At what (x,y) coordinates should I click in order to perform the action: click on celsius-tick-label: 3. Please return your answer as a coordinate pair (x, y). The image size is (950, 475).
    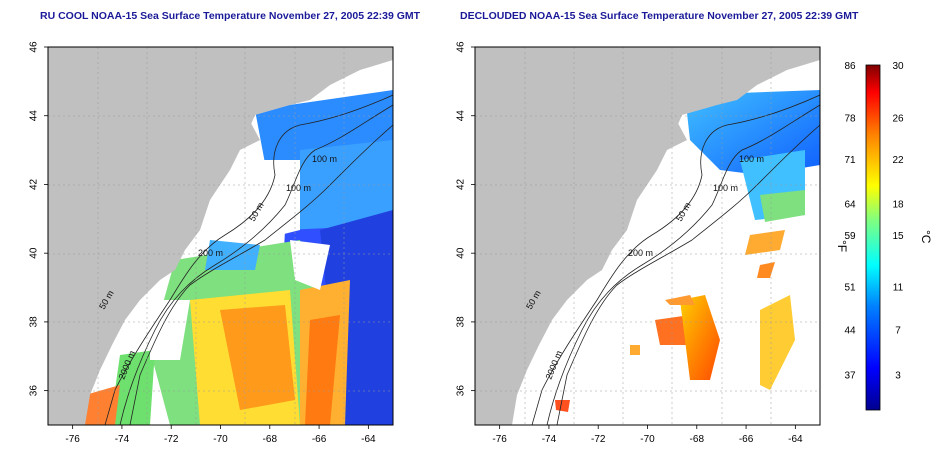
    Looking at the image, I should click on (898, 376).